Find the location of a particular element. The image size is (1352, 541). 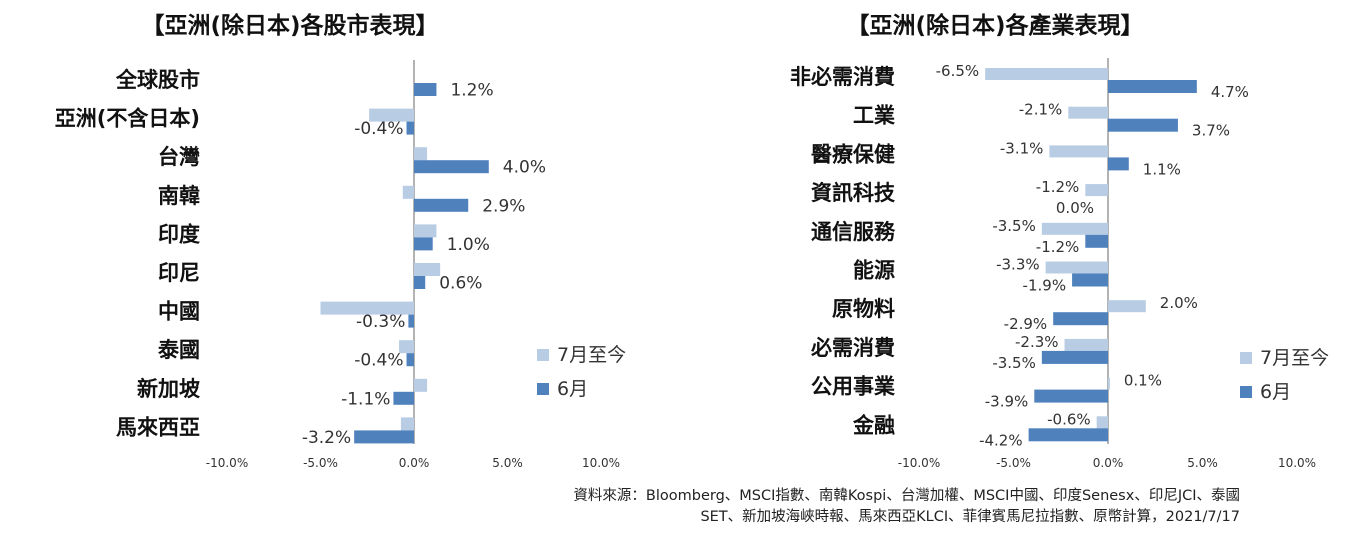

data-label-june: 4.7% is located at coordinates (1230, 92).